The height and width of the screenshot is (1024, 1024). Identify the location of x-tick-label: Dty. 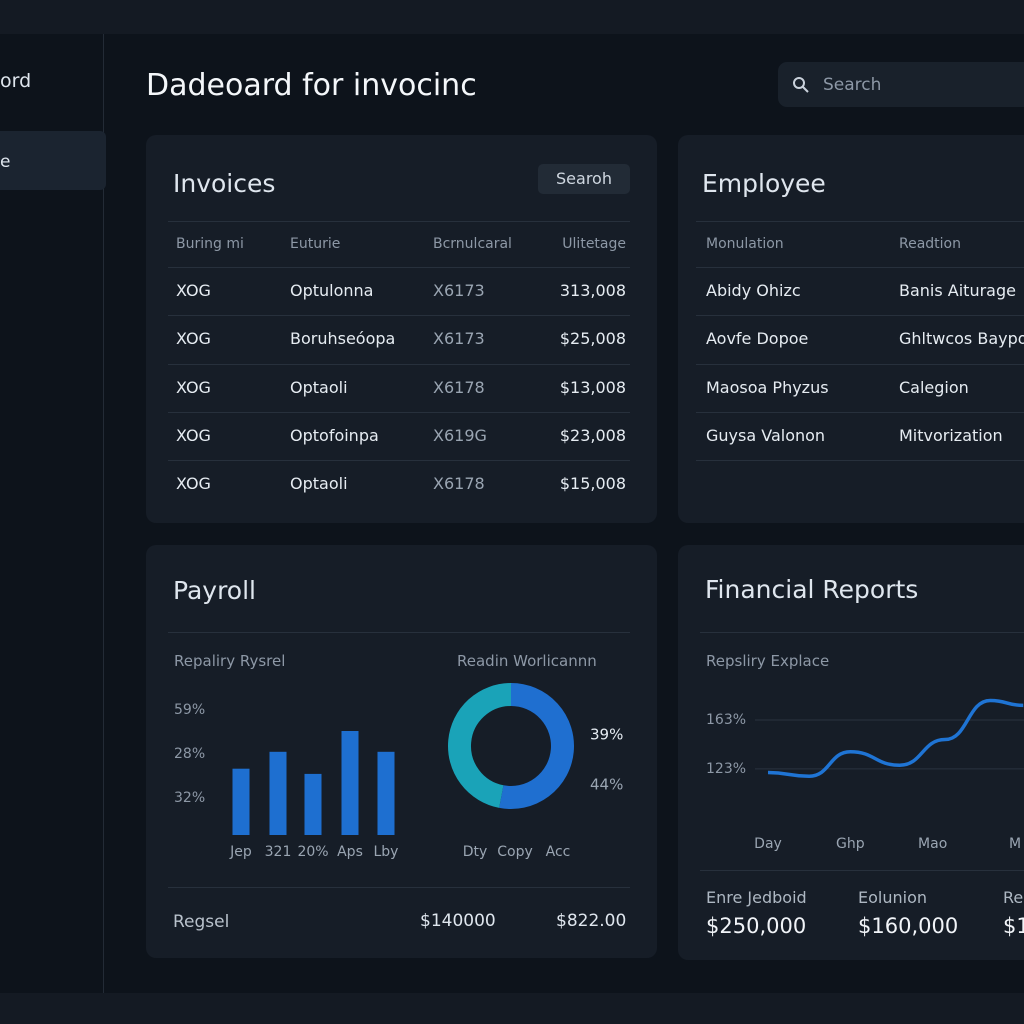
(475, 852).